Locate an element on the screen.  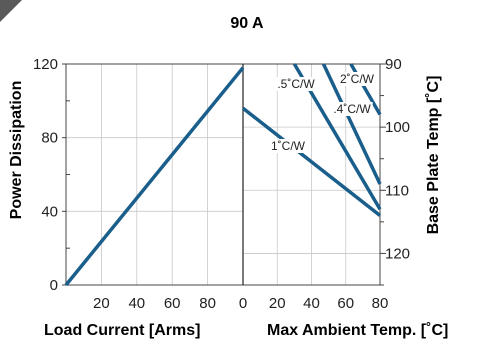
right-y-tick-label: 120 is located at coordinates (397, 253).